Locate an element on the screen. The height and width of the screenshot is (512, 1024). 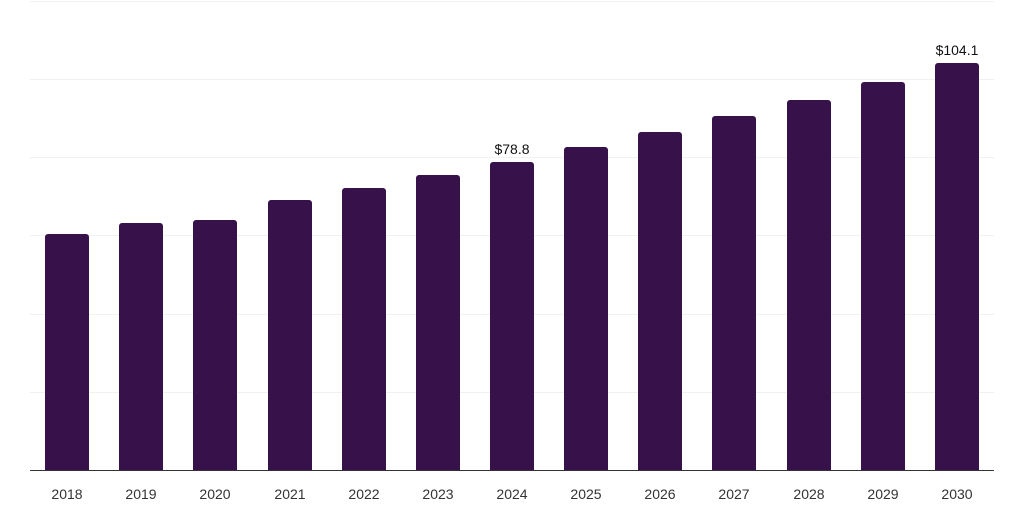
x-tick-label: 2023 is located at coordinates (438, 494).